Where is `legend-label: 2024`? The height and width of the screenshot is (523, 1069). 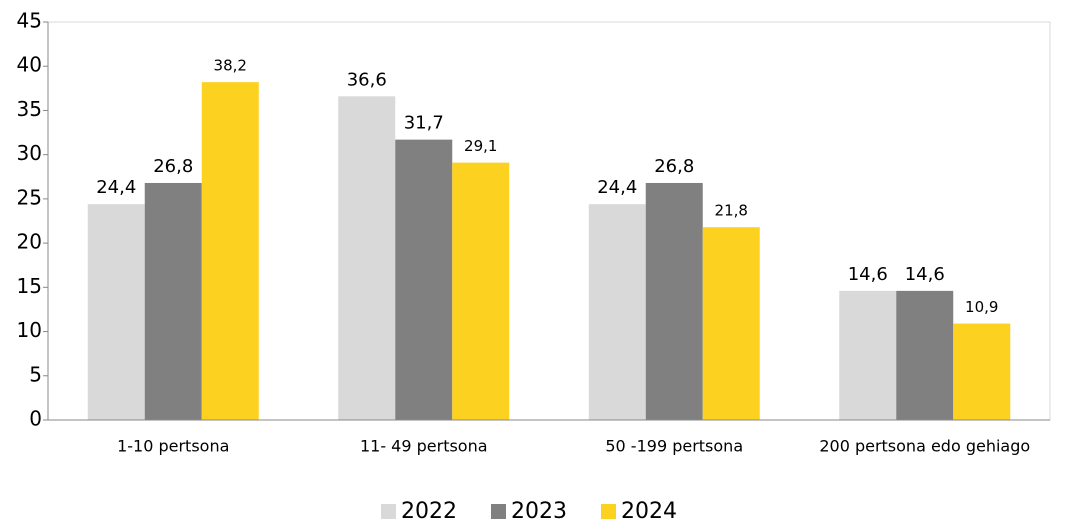 legend-label: 2024 is located at coordinates (649, 511).